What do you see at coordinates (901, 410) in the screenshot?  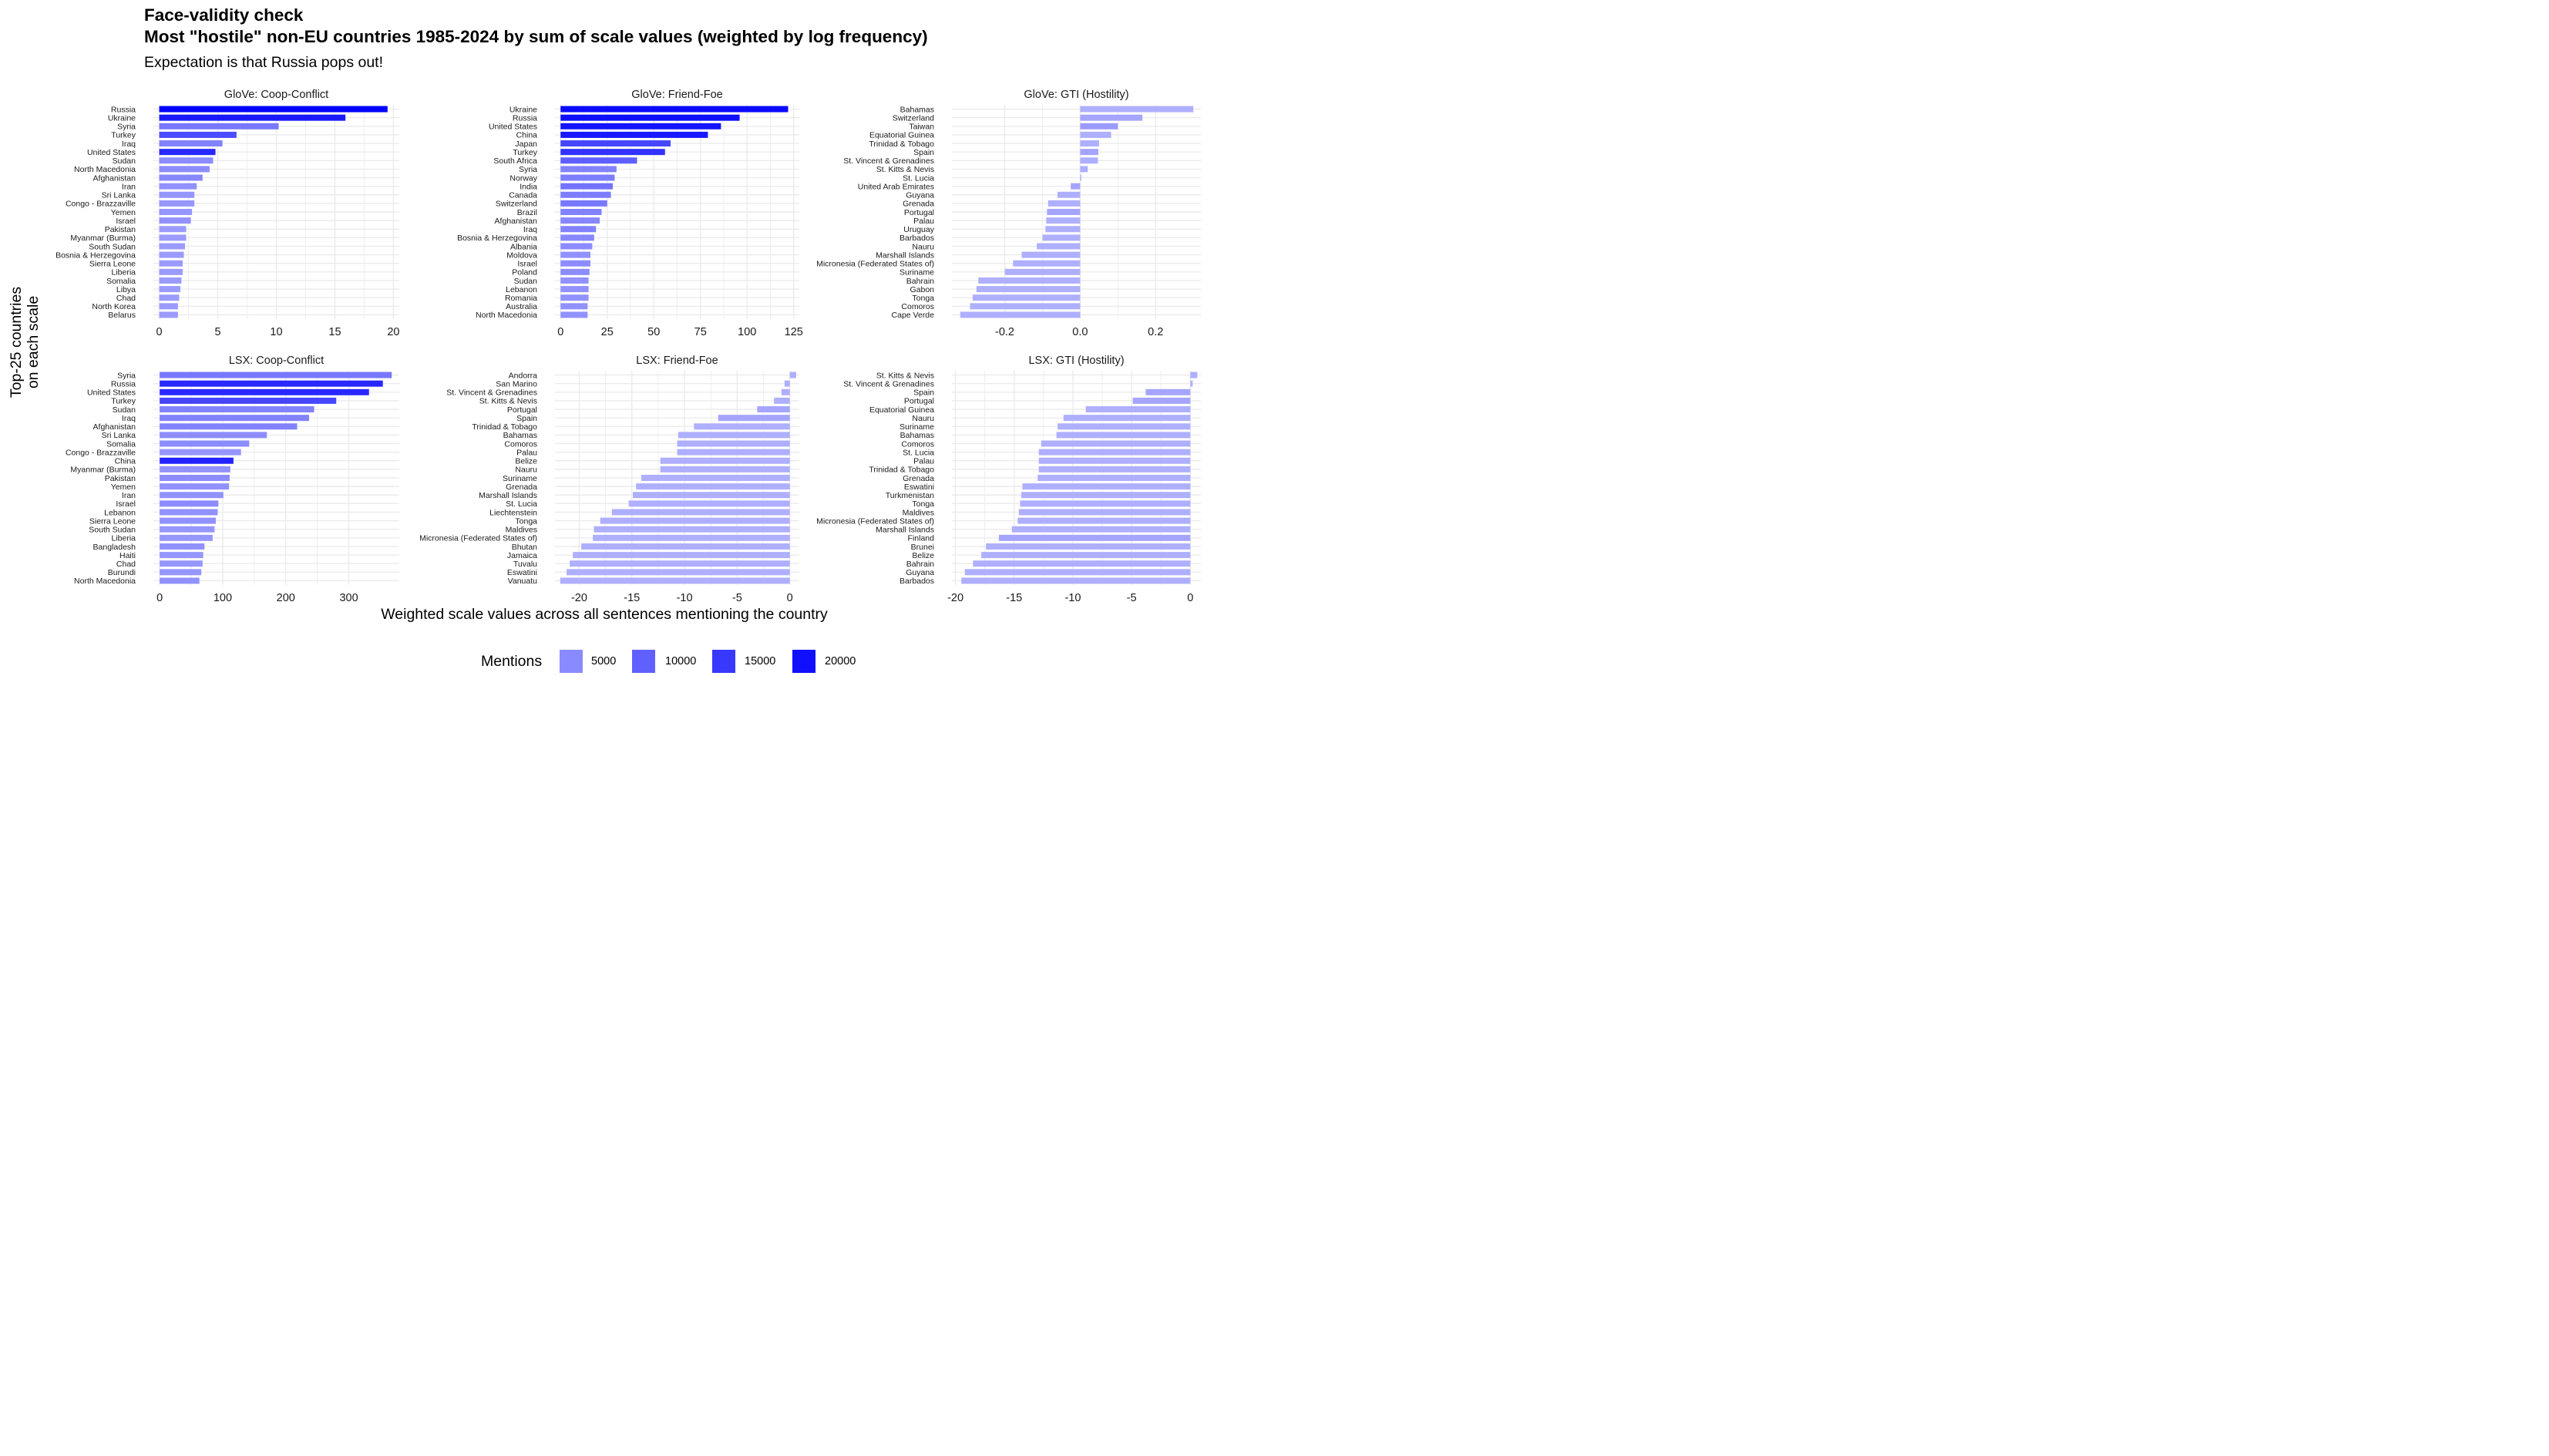 I see `category-label: Equatorial Guinea` at bounding box center [901, 410].